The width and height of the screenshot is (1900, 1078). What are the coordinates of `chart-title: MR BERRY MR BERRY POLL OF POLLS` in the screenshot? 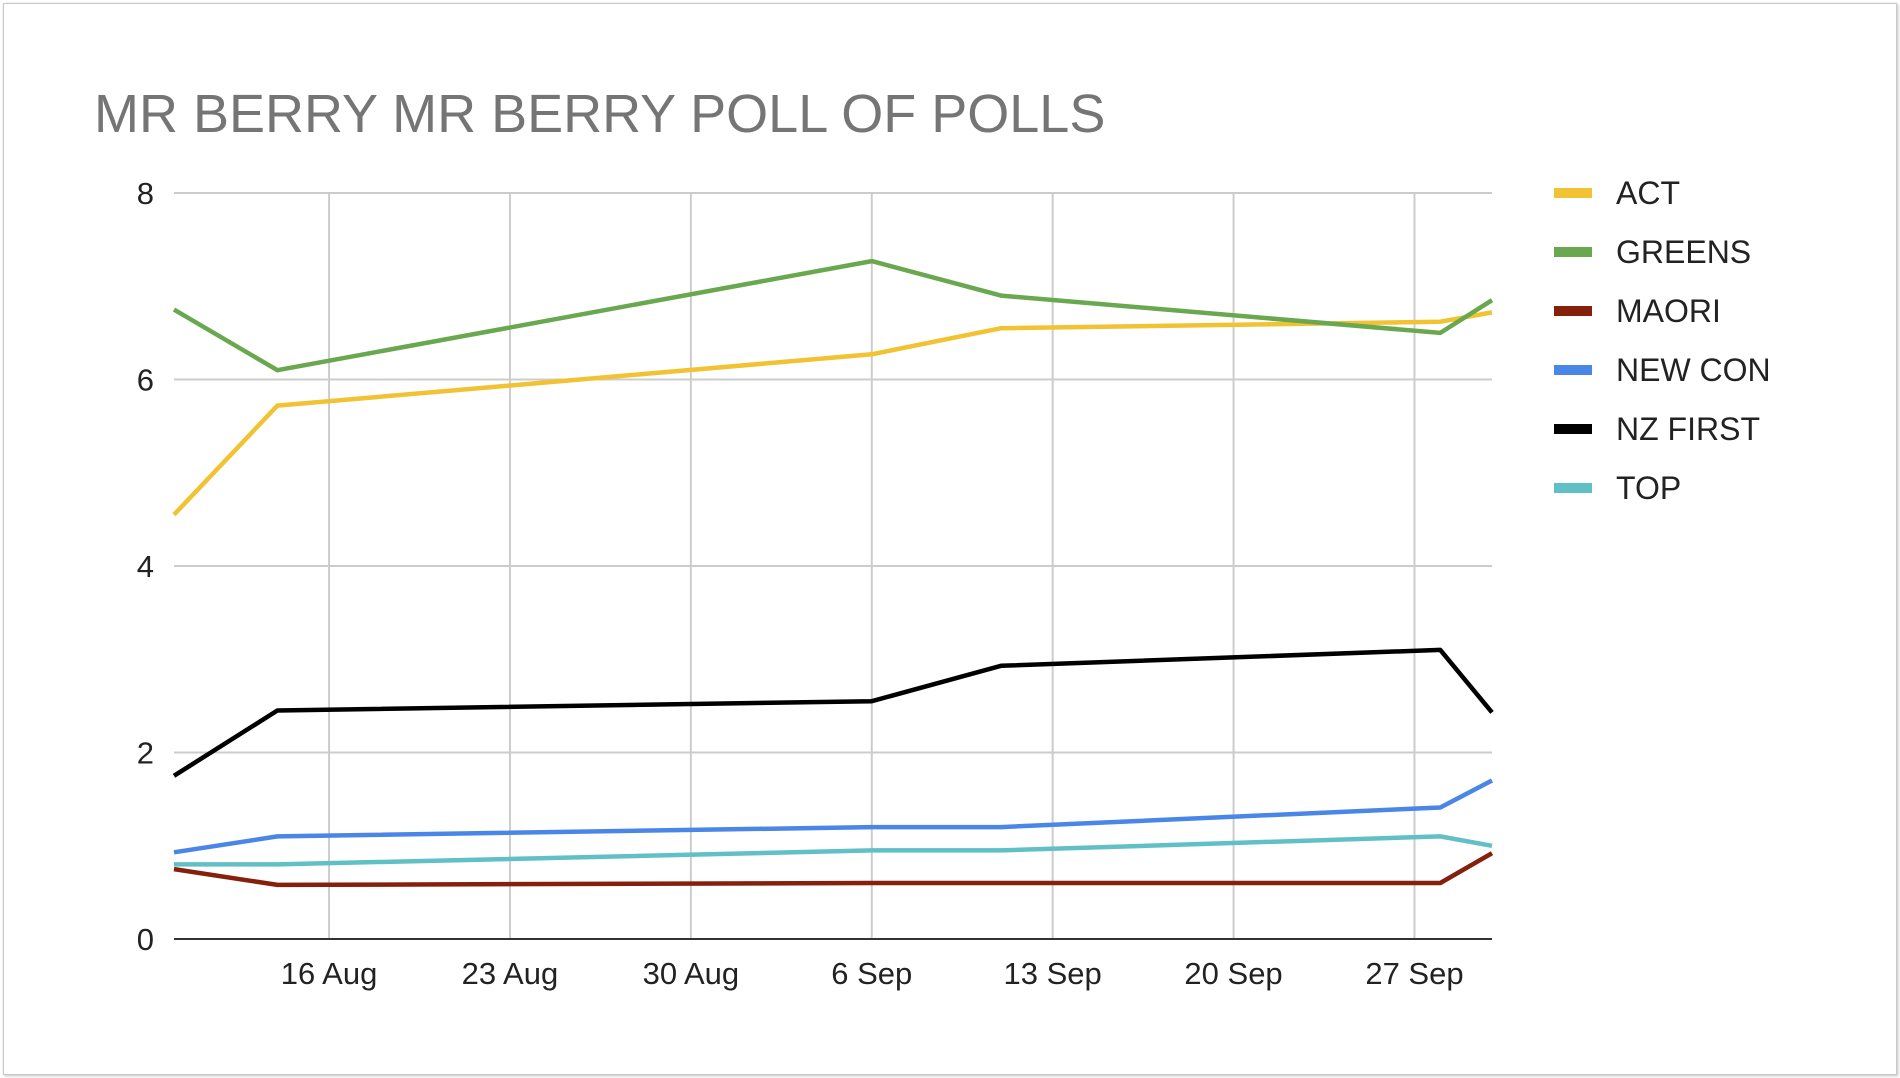 It's located at (599, 114).